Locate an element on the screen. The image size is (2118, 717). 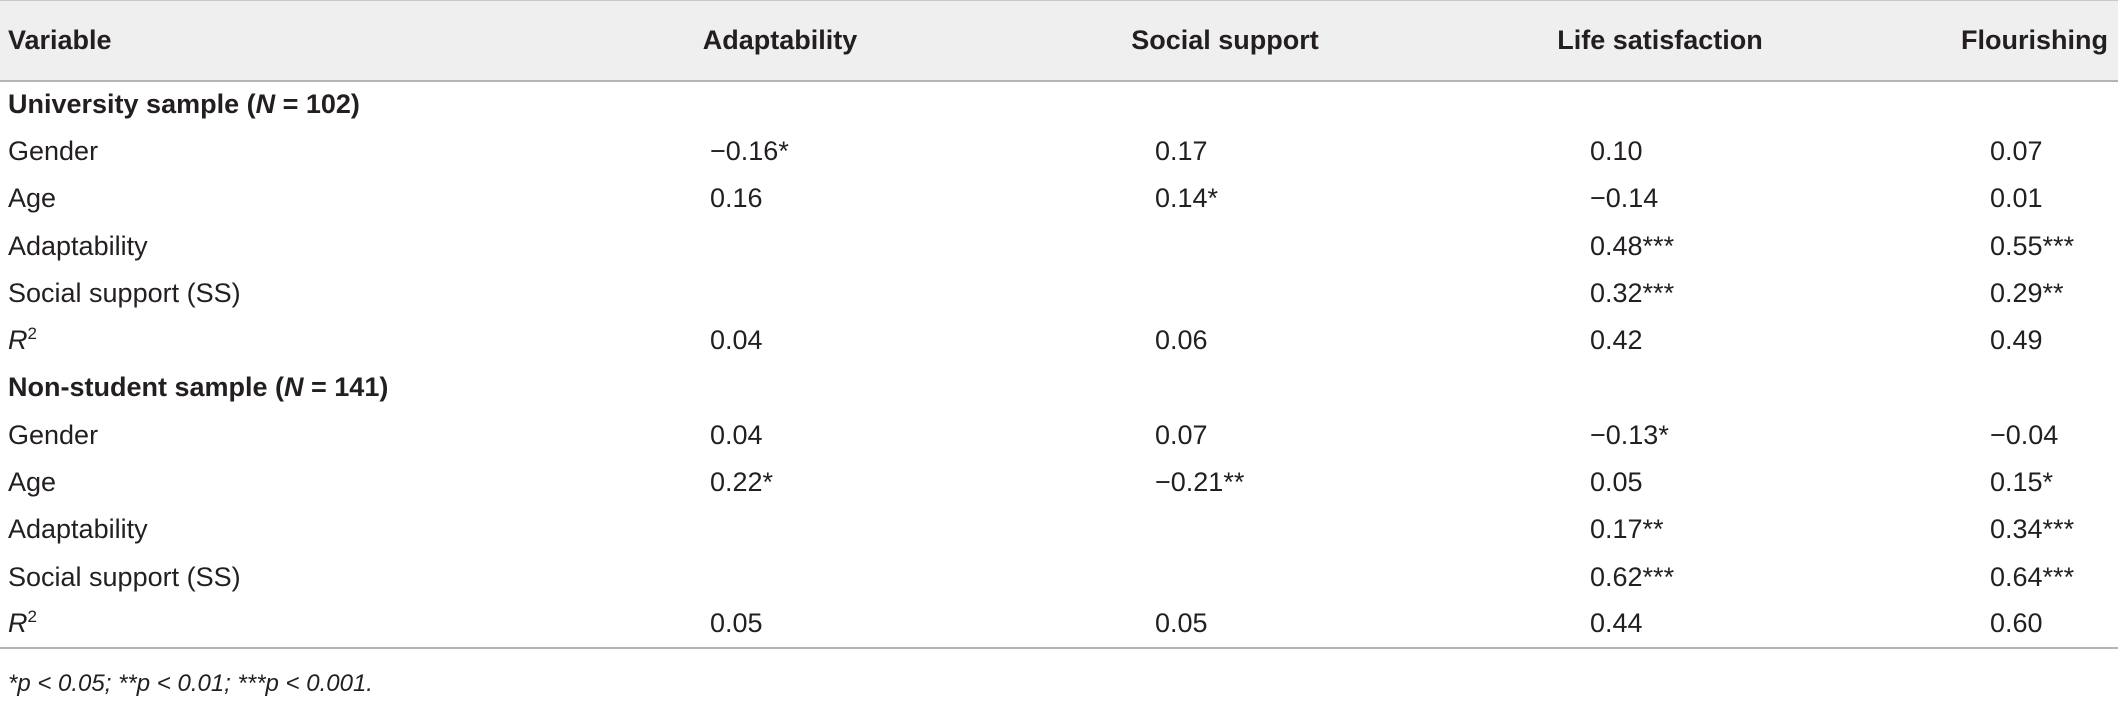
cell-social-support: 0.05 is located at coordinates (1225, 625).